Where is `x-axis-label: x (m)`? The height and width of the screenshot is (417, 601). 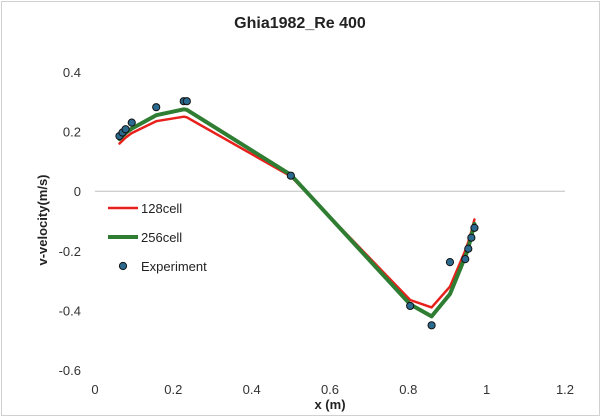
x-axis-label: x (m) is located at coordinates (329, 404).